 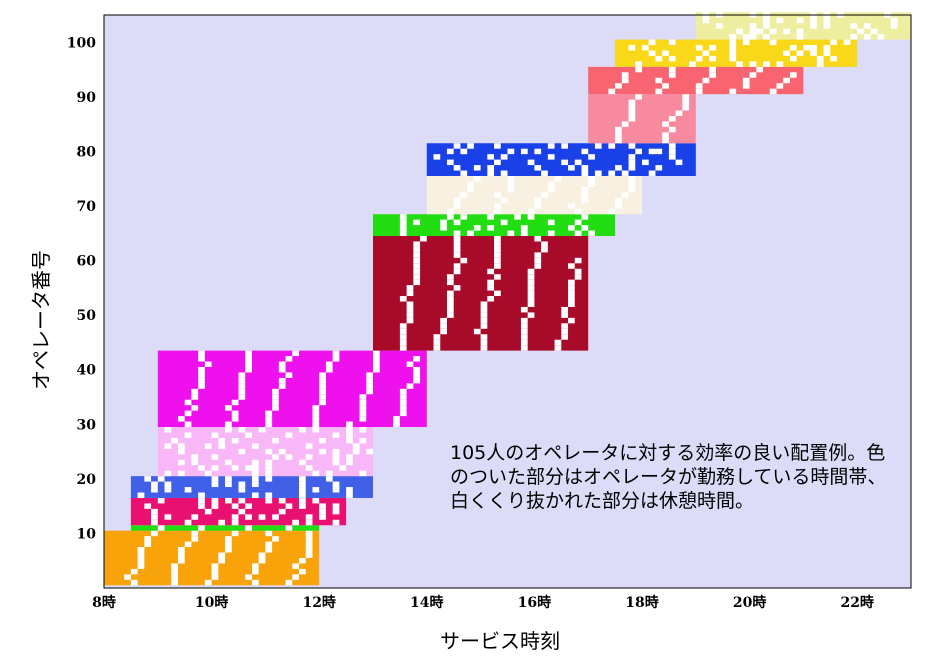 I want to click on y-tick-label: 40, so click(x=87, y=371).